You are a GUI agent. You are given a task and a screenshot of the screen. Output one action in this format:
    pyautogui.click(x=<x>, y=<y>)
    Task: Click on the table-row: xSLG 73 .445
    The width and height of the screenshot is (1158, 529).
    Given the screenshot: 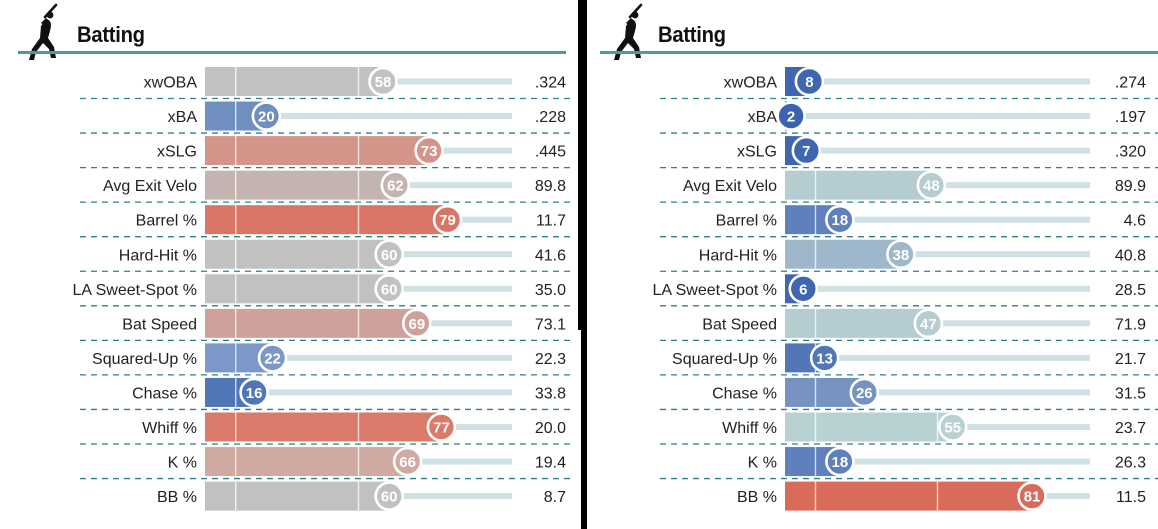 What is the action you would take?
    pyautogui.click(x=325, y=152)
    